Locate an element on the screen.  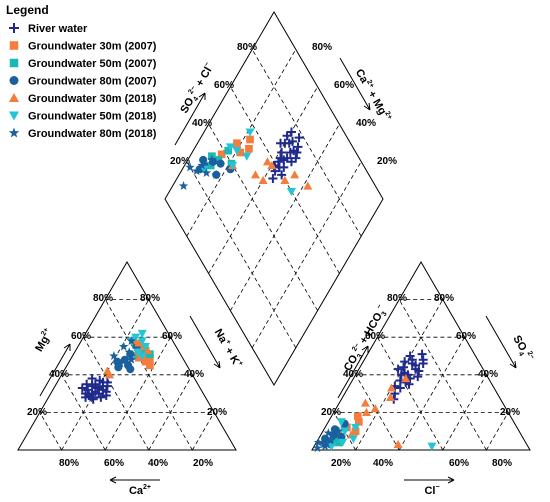
anion-point-groundwater-80m-2007 is located at coordinates (325, 438).